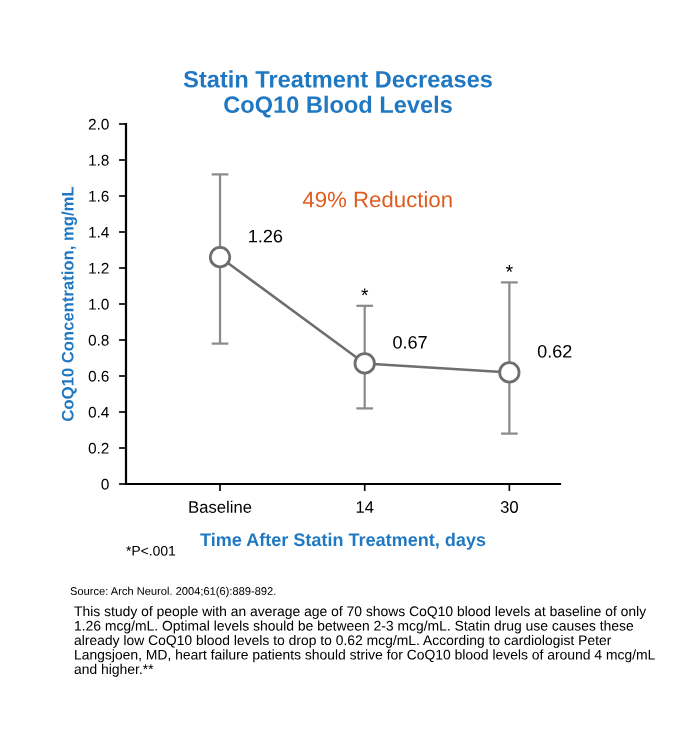  I want to click on data-label: 0.62, so click(554, 351).